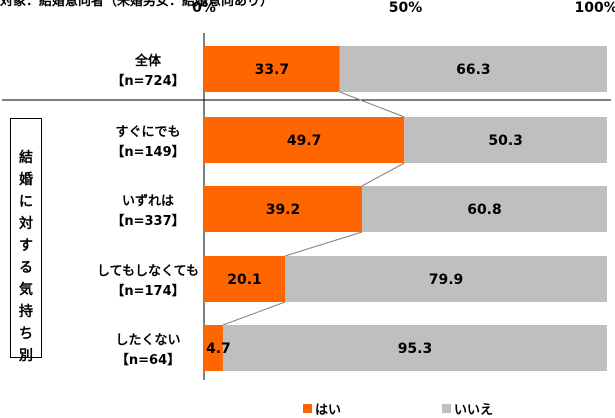 This screenshot has width=615, height=418. Describe the element at coordinates (148, 132) in the screenshot. I see `category-name: すぐにでも` at that location.